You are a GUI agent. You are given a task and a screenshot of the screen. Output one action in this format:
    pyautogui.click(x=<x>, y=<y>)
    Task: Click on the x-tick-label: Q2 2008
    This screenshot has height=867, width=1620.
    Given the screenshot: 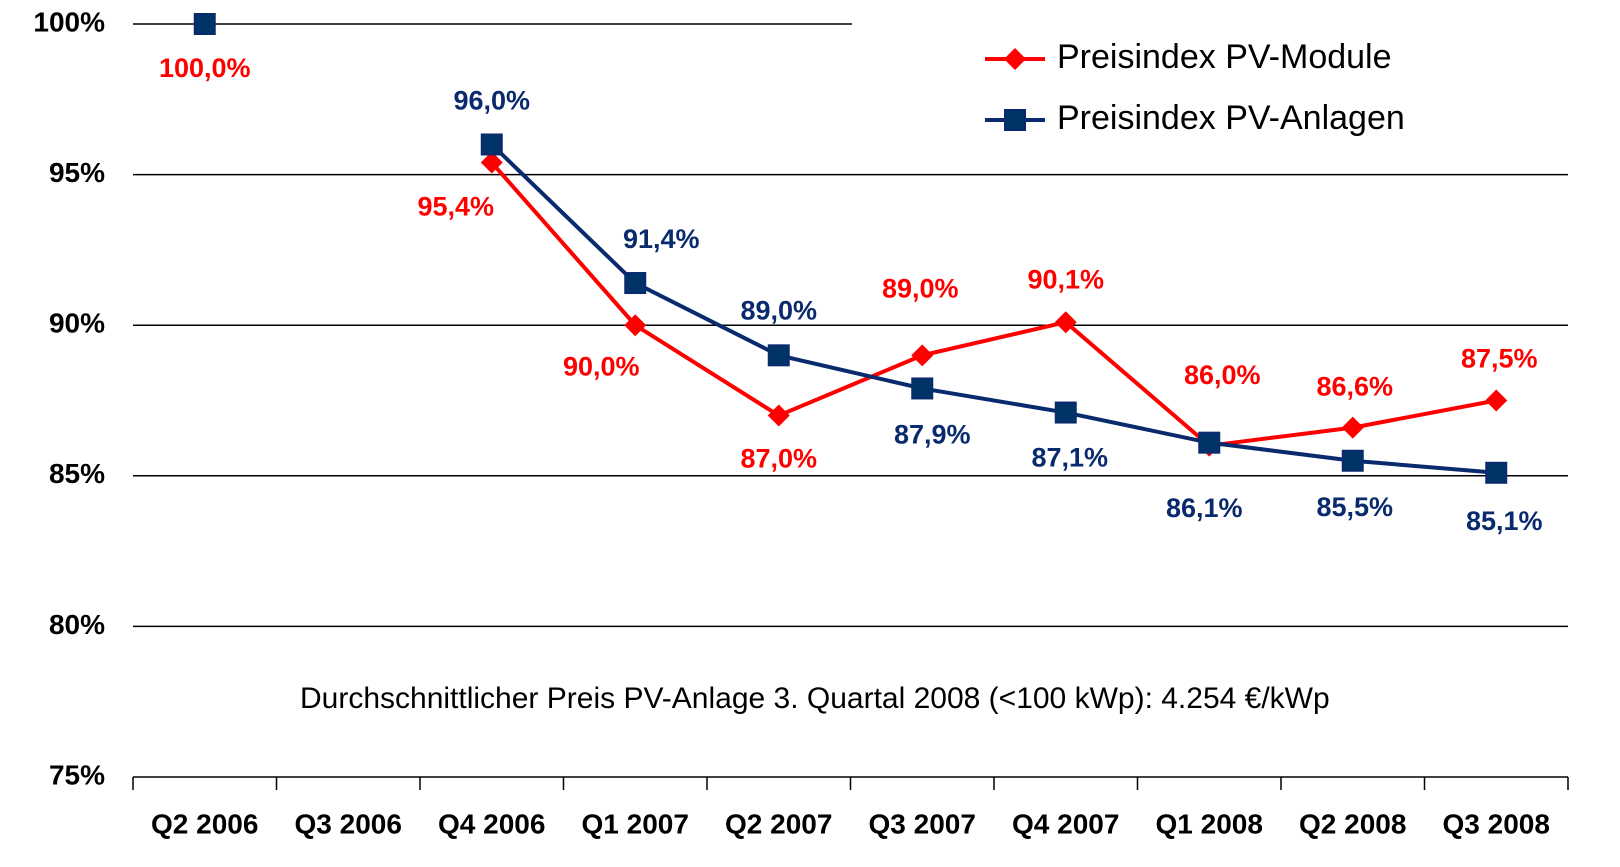 What is the action you would take?
    pyautogui.click(x=1352, y=823)
    